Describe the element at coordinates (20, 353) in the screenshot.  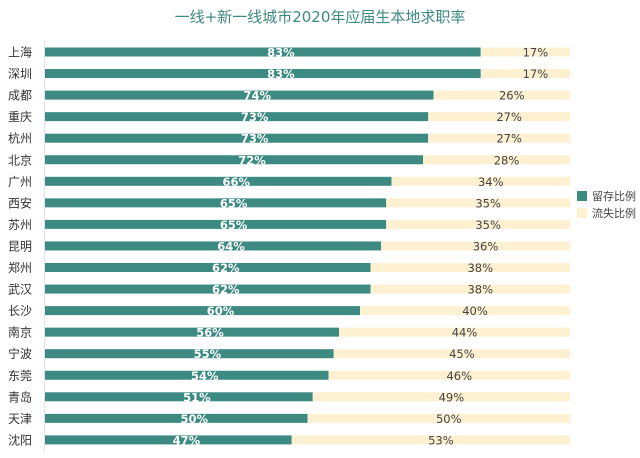
I see `category-label: 宁波` at that location.